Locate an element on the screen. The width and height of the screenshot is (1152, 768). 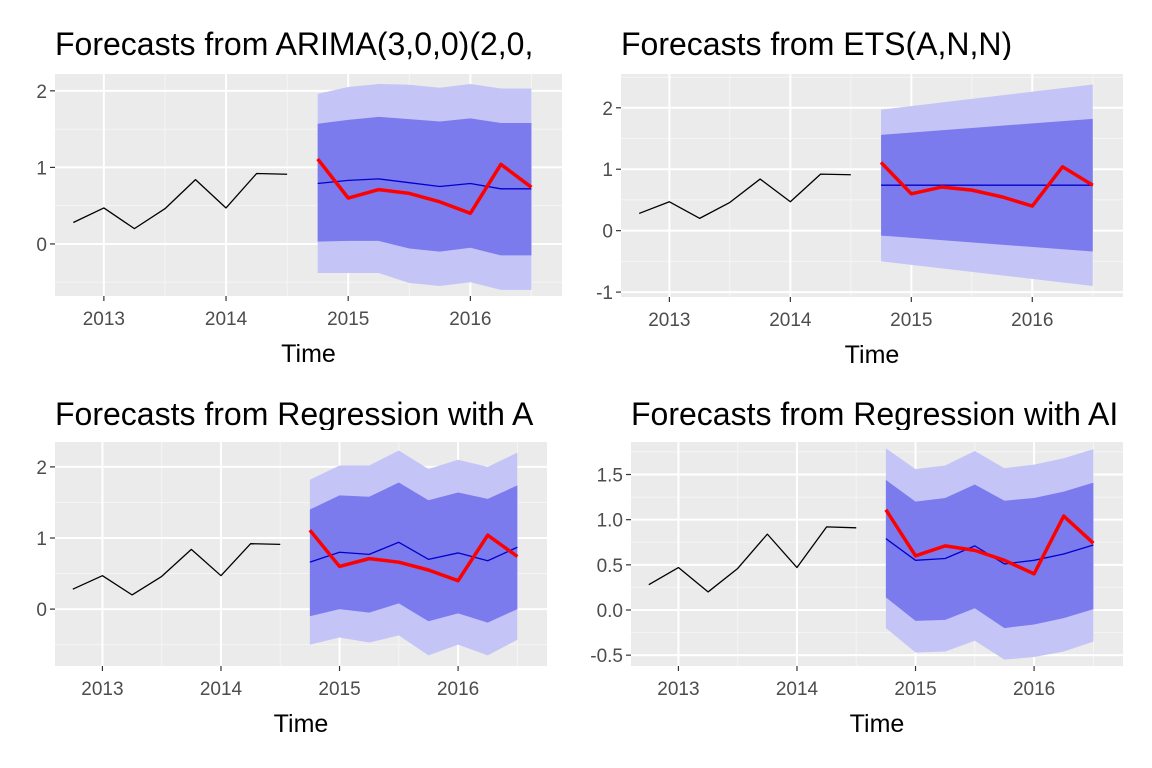
y-tick-label: -1 is located at coordinates (604, 293).